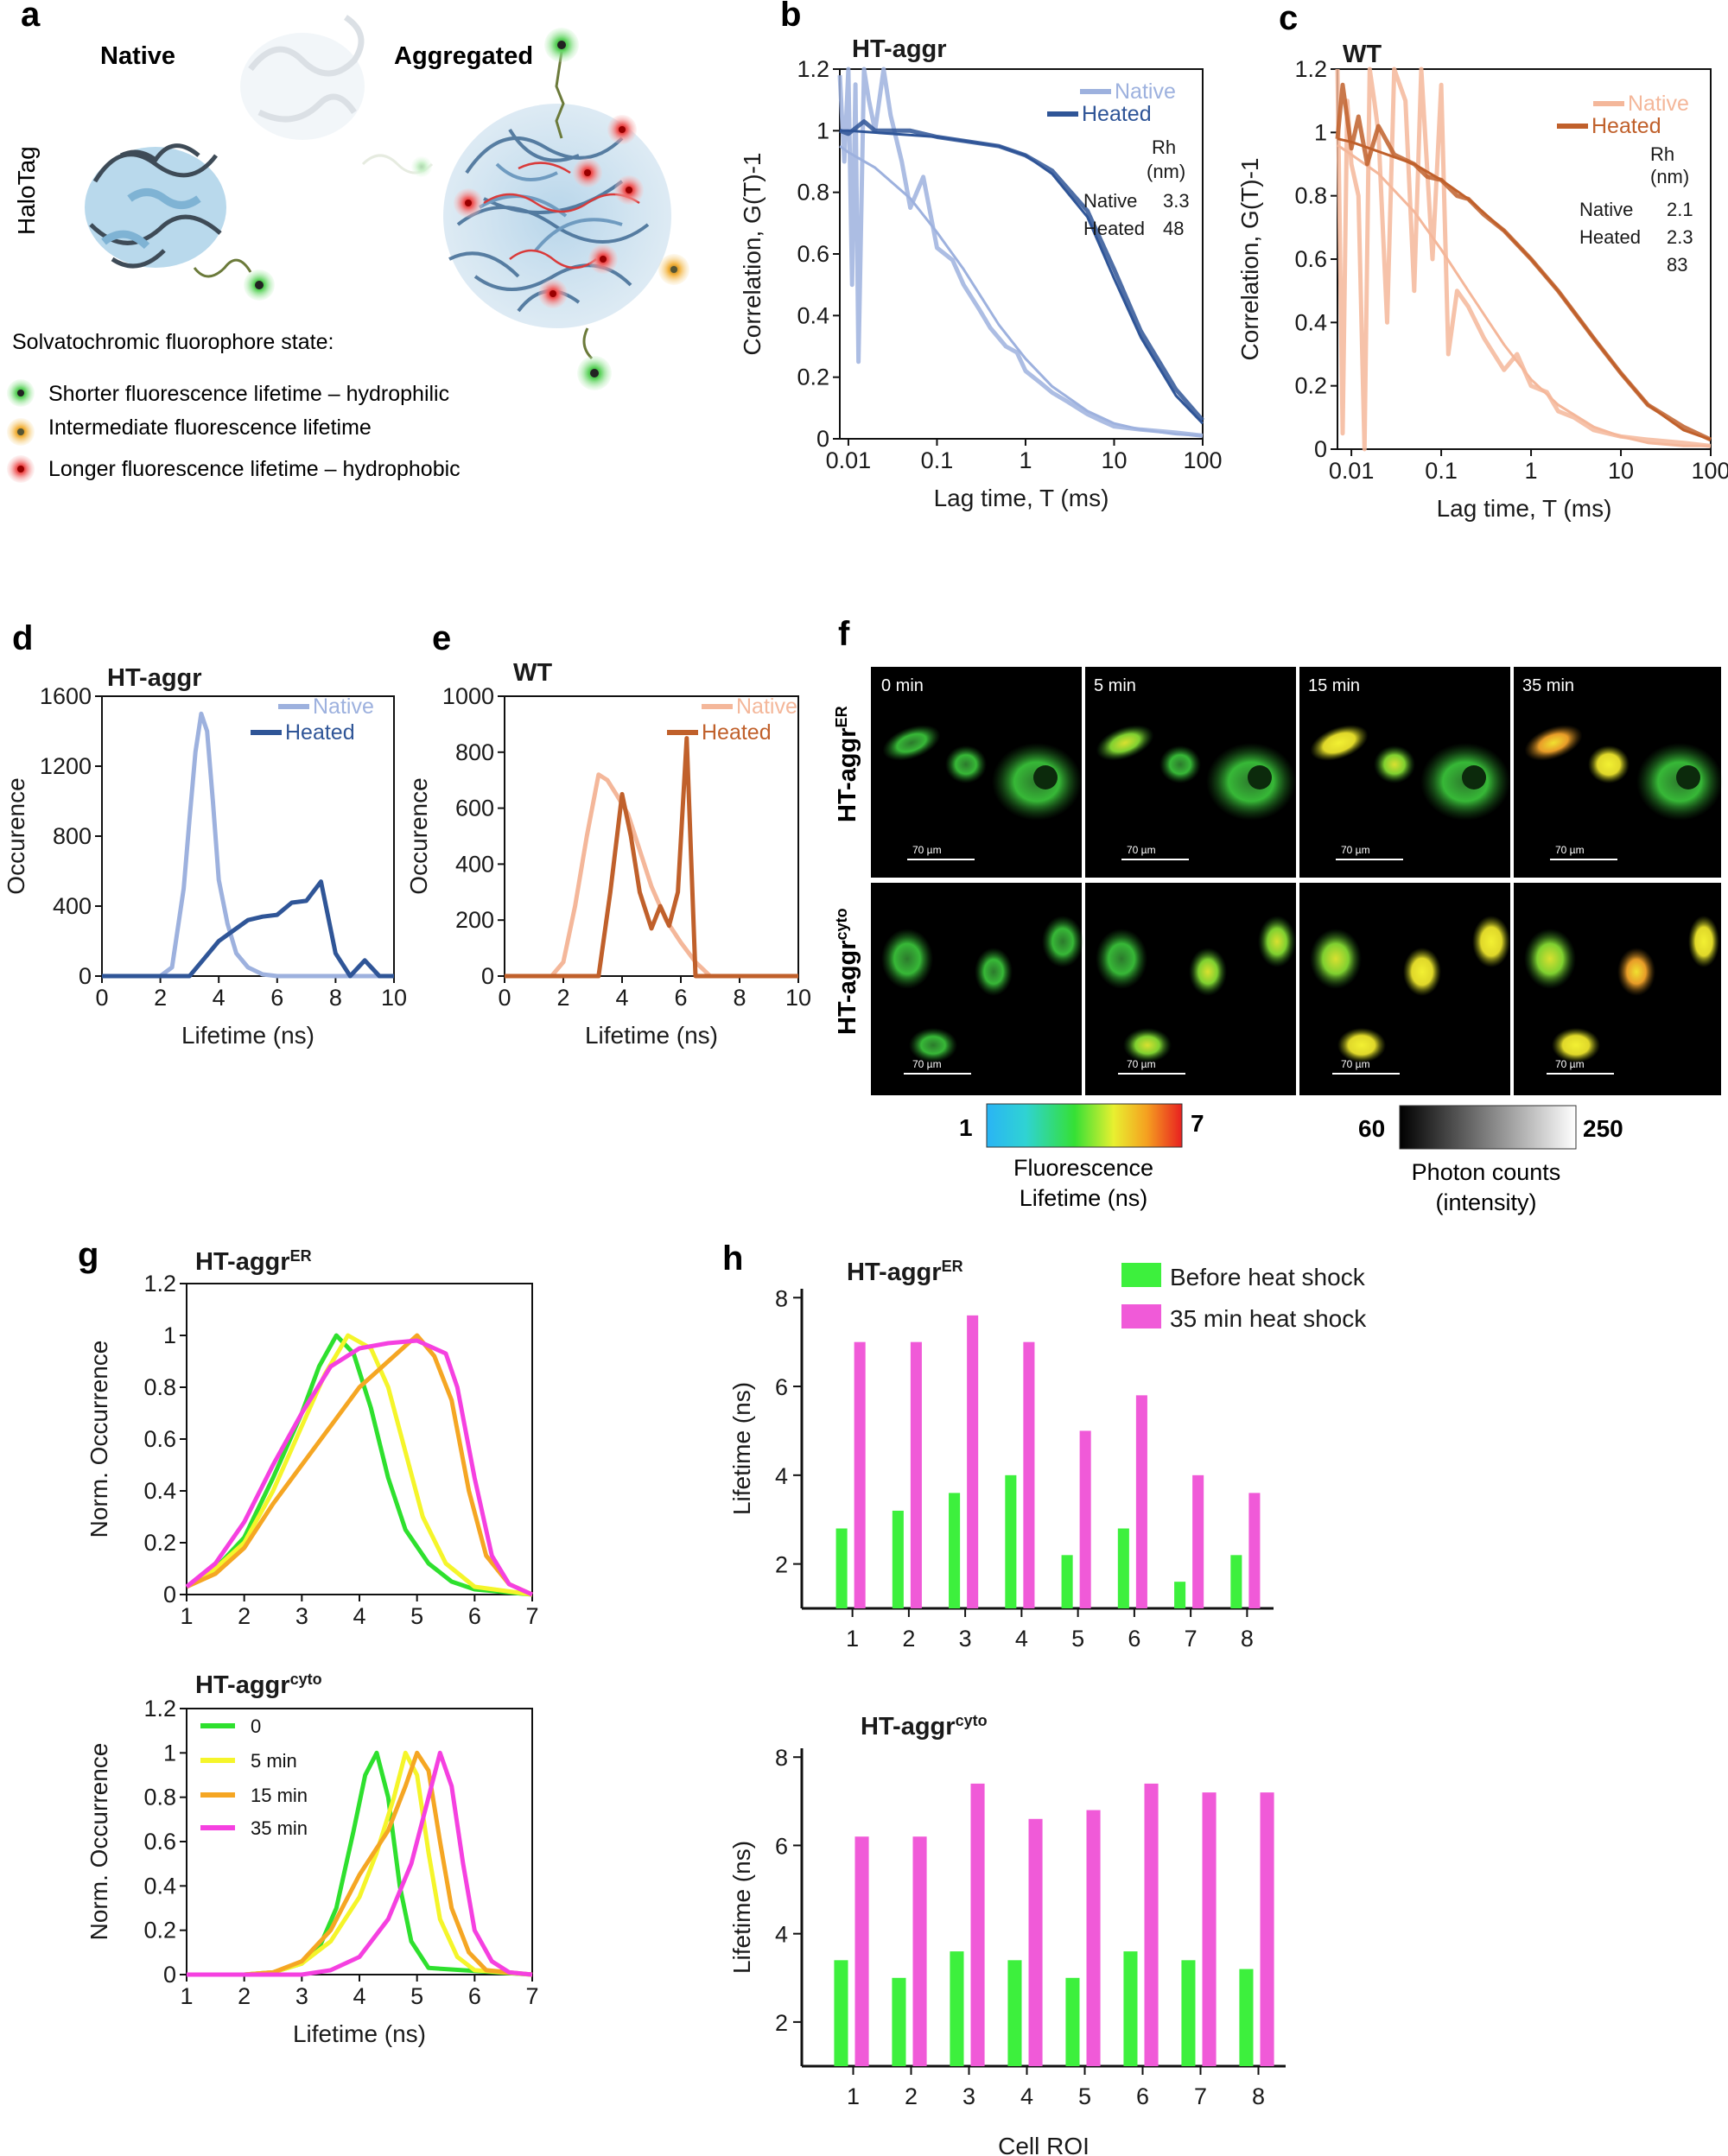  What do you see at coordinates (844, 634) in the screenshot?
I see `panel-label-f: f` at bounding box center [844, 634].